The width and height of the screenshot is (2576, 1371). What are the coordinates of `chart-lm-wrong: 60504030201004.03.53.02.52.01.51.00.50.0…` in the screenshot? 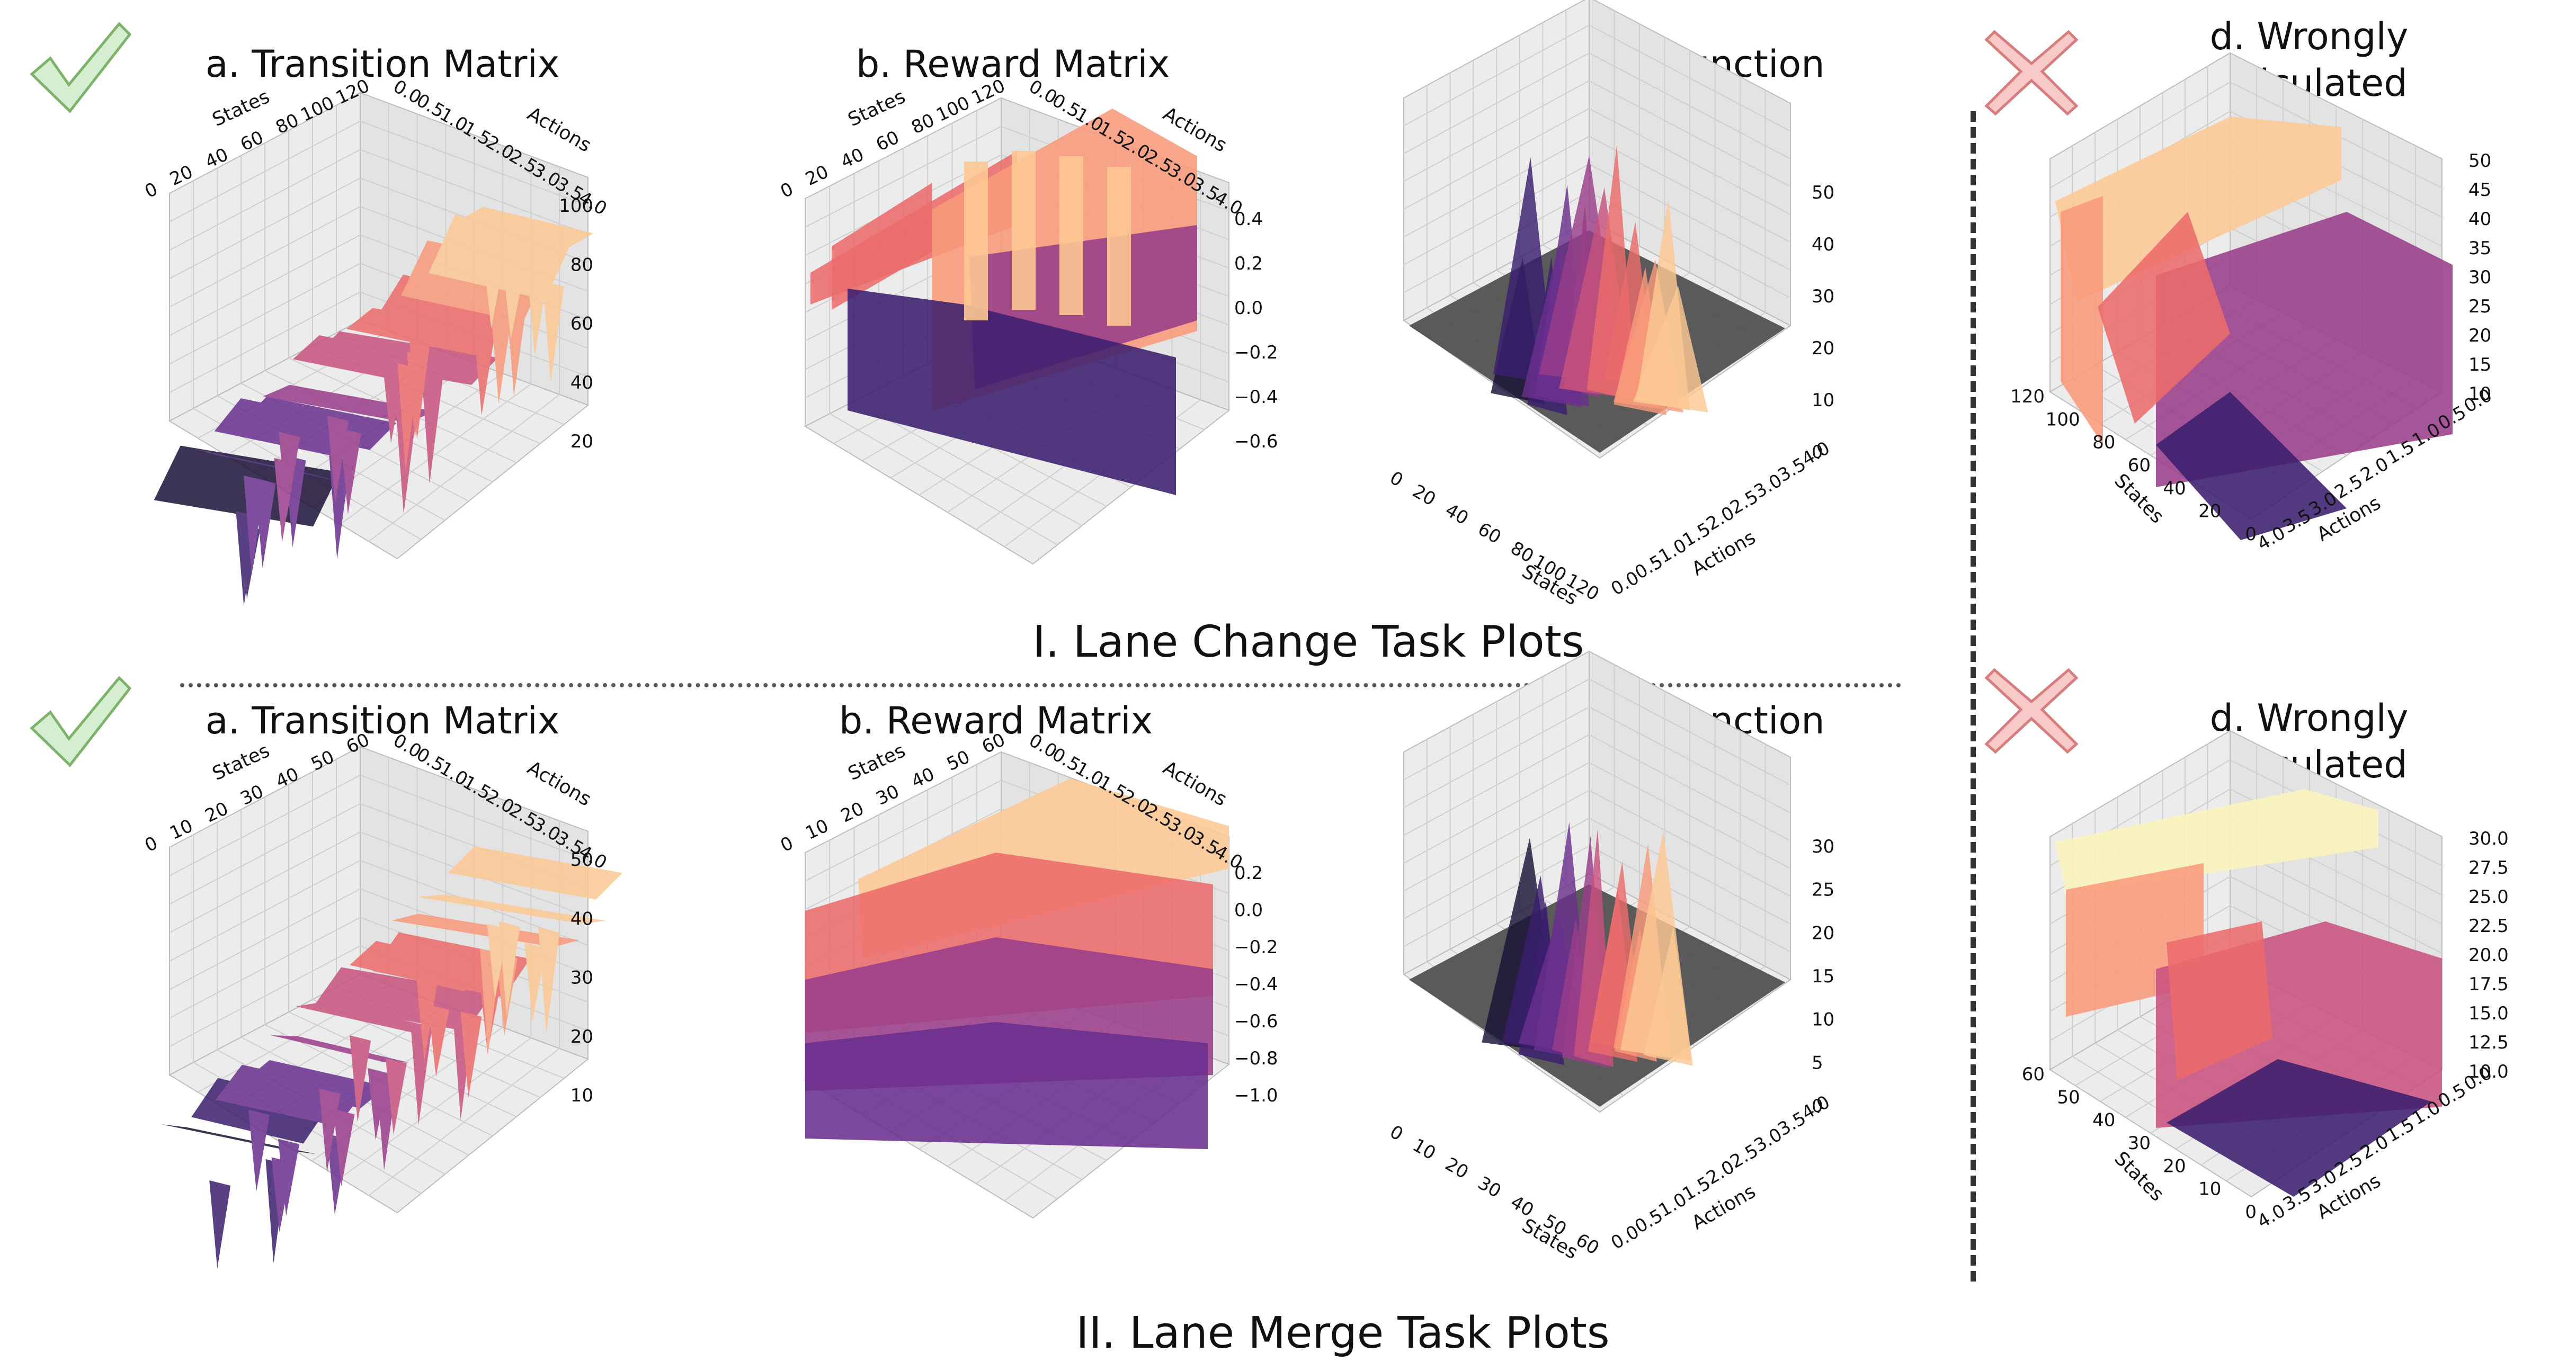 It's located at (2266, 981).